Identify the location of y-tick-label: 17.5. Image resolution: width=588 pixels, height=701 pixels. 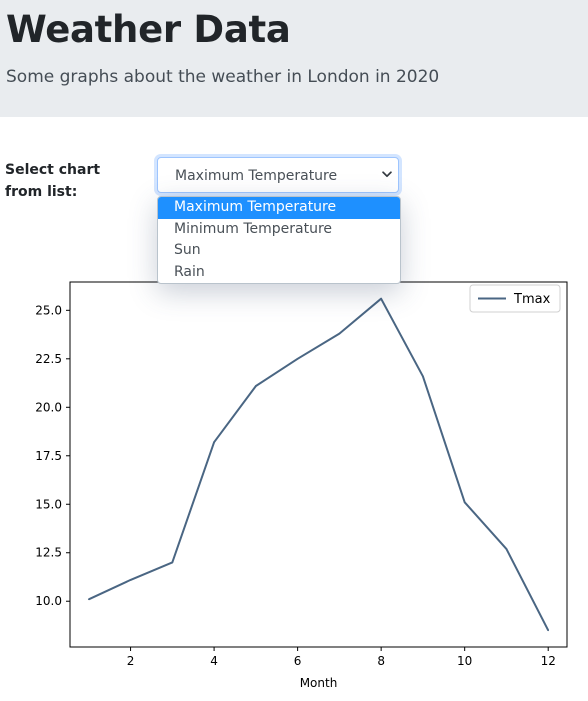
(48, 456).